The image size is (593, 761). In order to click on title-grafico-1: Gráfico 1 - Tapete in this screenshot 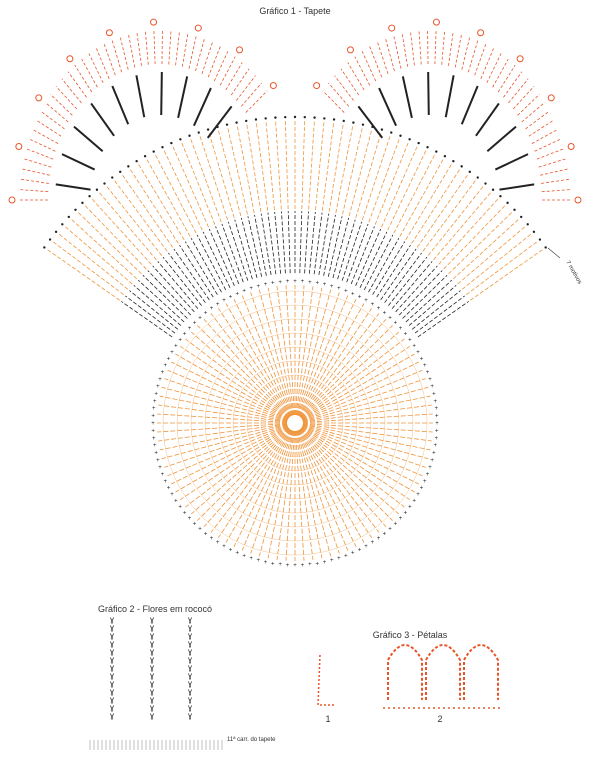, I will do `click(294, 11)`.